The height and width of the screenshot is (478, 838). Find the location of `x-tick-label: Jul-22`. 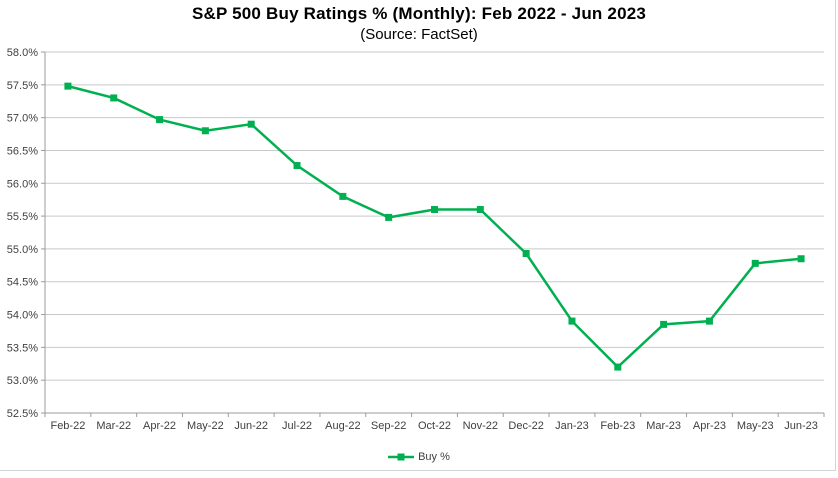

x-tick-label: Jul-22 is located at coordinates (297, 426).